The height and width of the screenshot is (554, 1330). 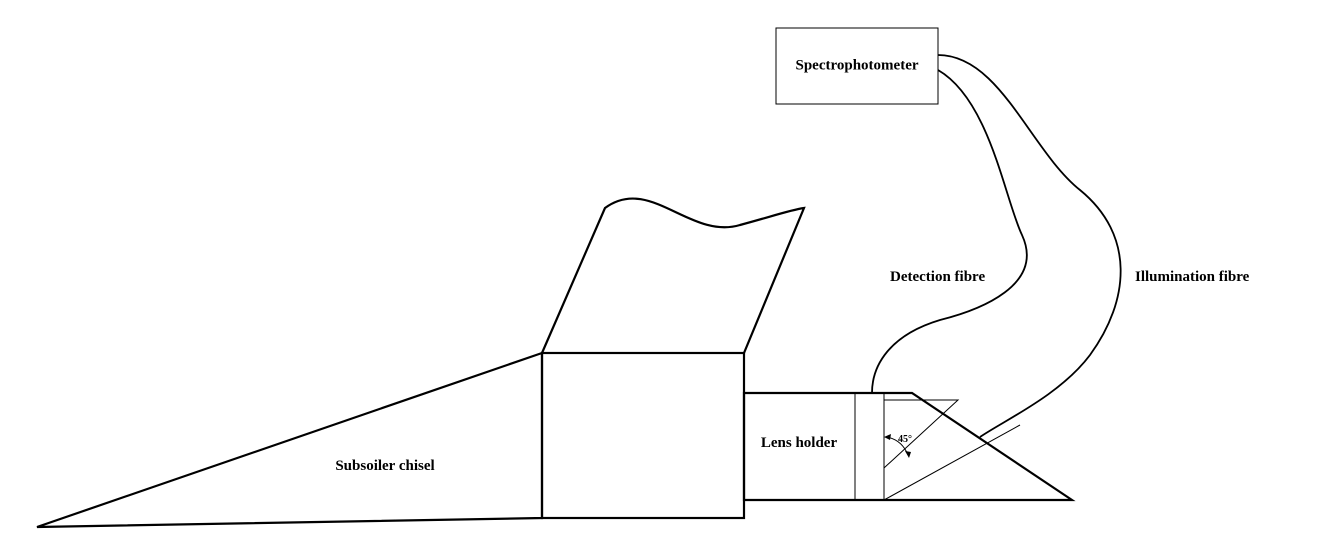 What do you see at coordinates (937, 277) in the screenshot?
I see `detection-fibre-label: Detection fibre` at bounding box center [937, 277].